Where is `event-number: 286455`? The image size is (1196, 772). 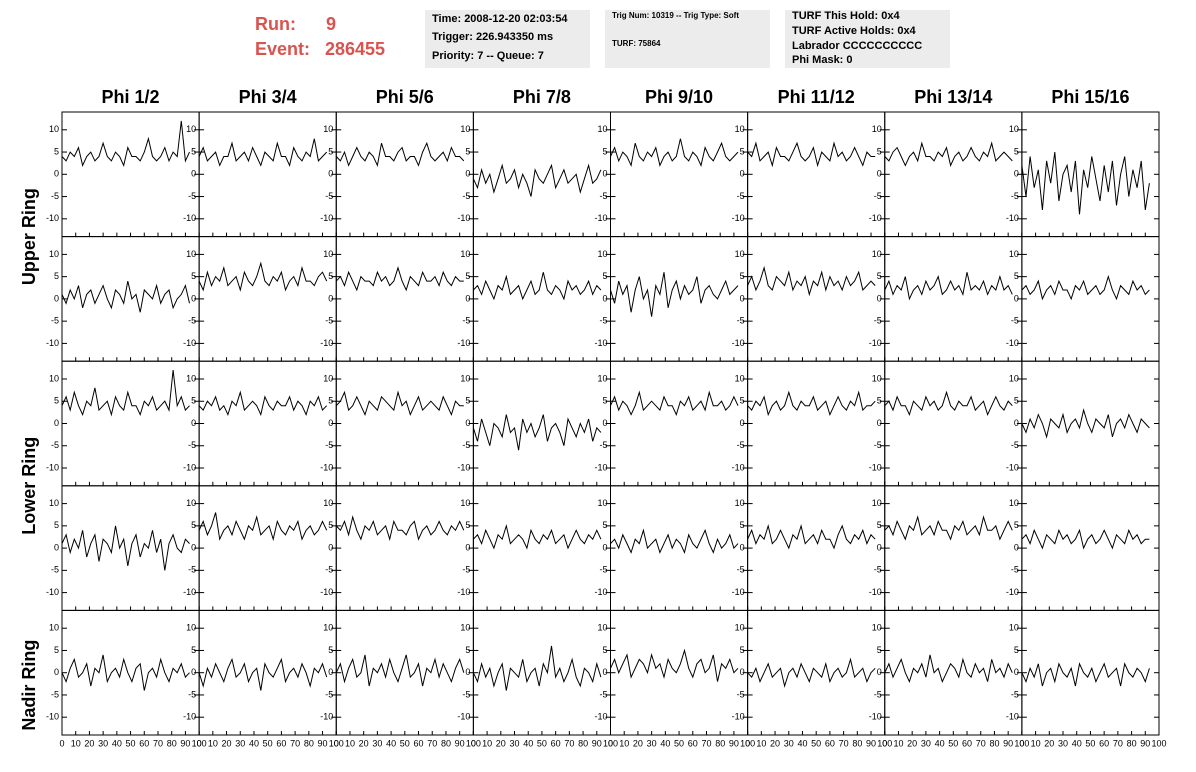 event-number: 286455 is located at coordinates (355, 49).